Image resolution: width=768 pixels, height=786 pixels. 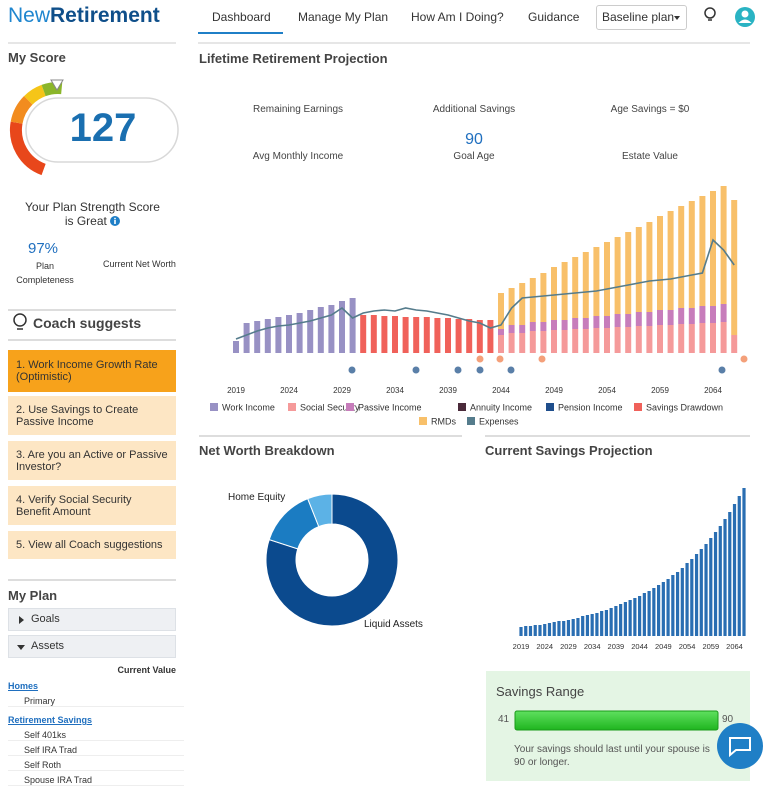 I want to click on legend-label: Passive Income, so click(x=390, y=408).